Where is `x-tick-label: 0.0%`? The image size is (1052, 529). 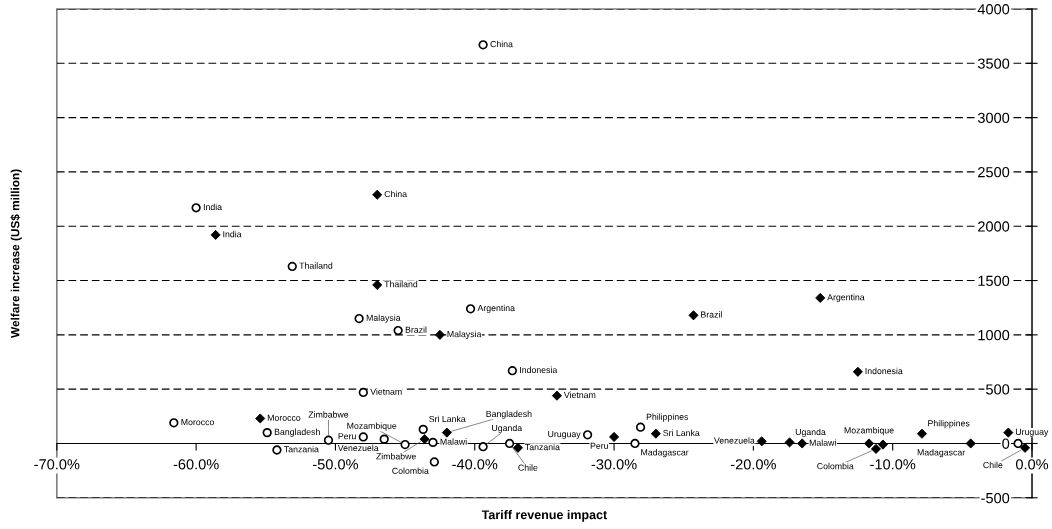
x-tick-label: 0.0% is located at coordinates (1032, 464).